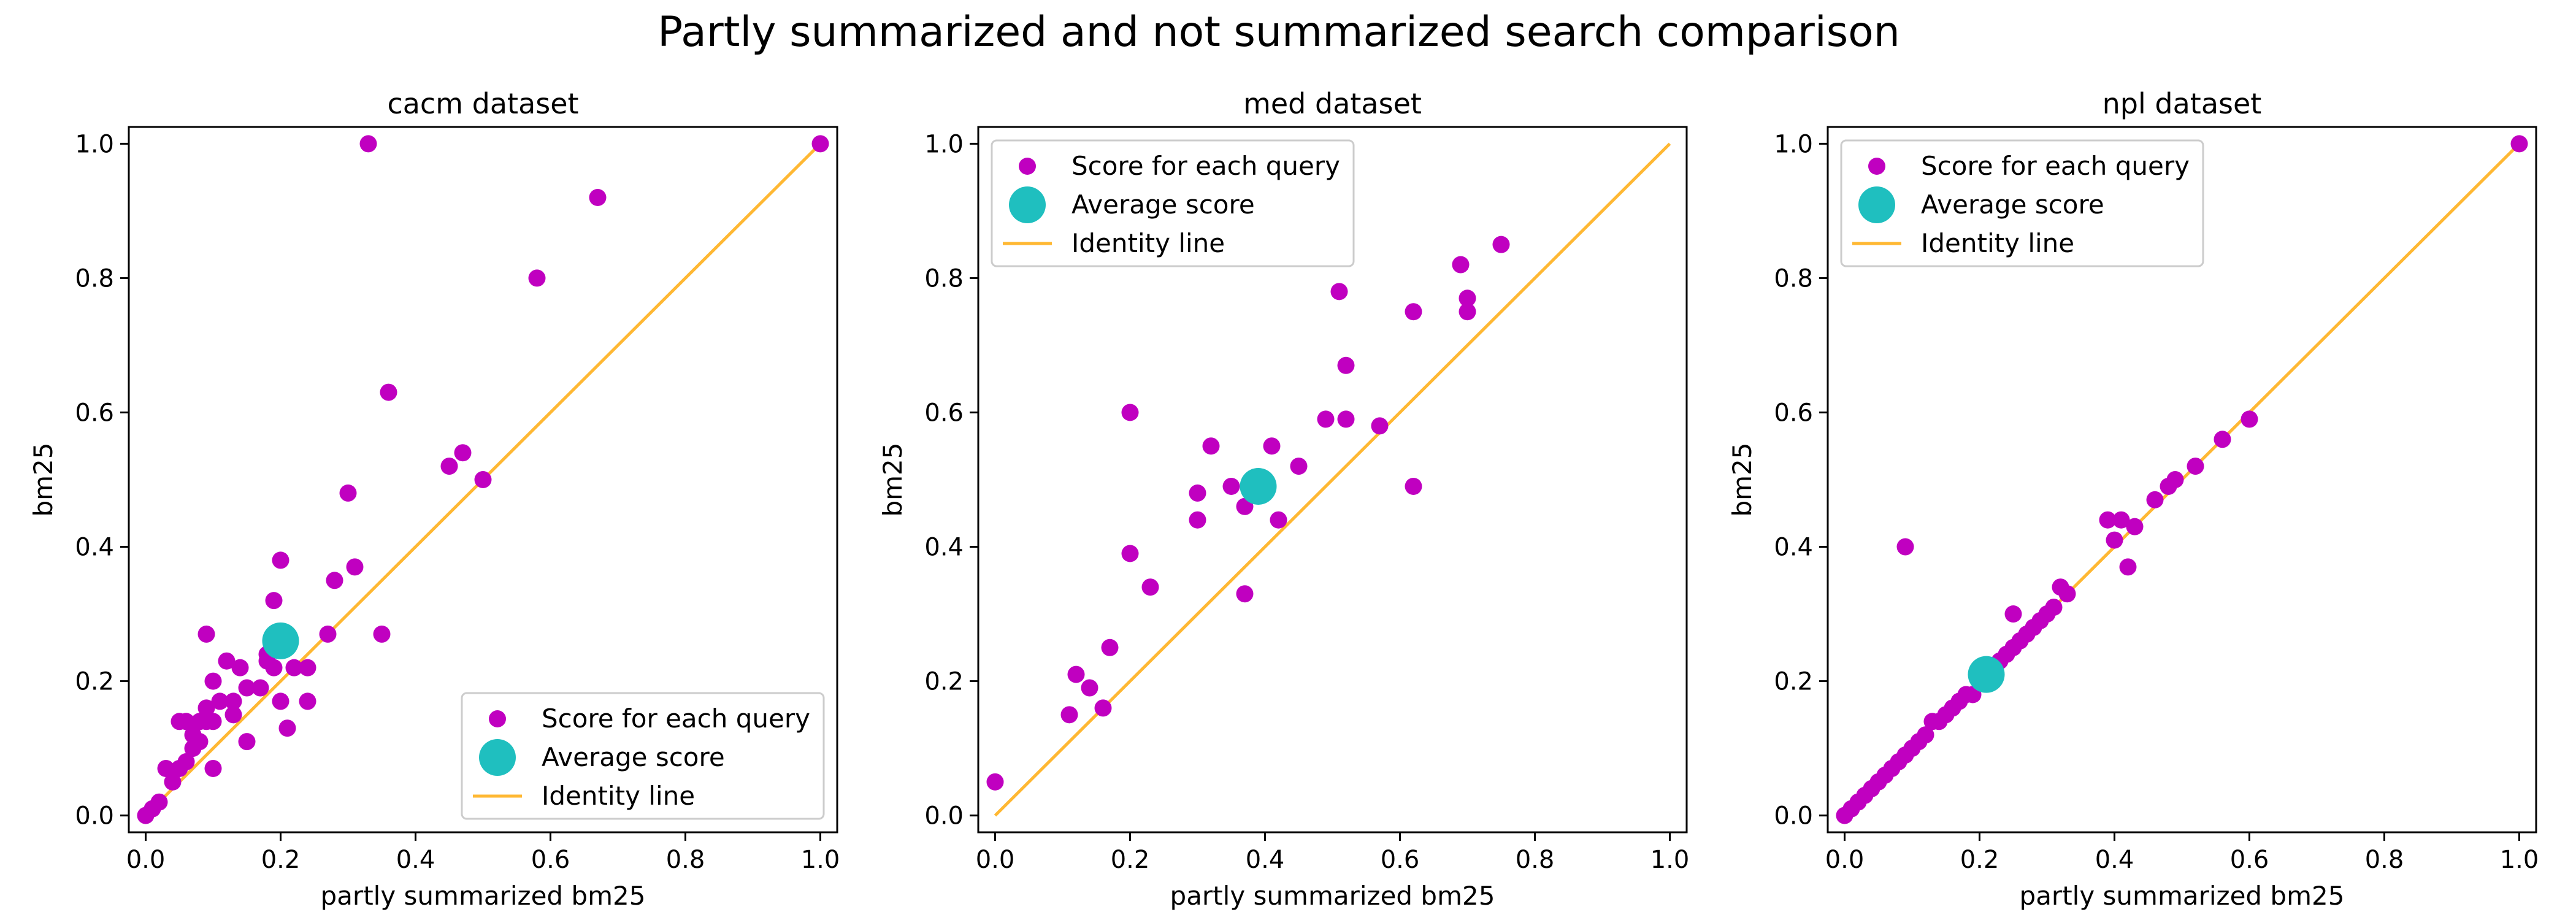 This screenshot has height=920, width=2576. I want to click on y-axis-label: bm25, so click(893, 479).